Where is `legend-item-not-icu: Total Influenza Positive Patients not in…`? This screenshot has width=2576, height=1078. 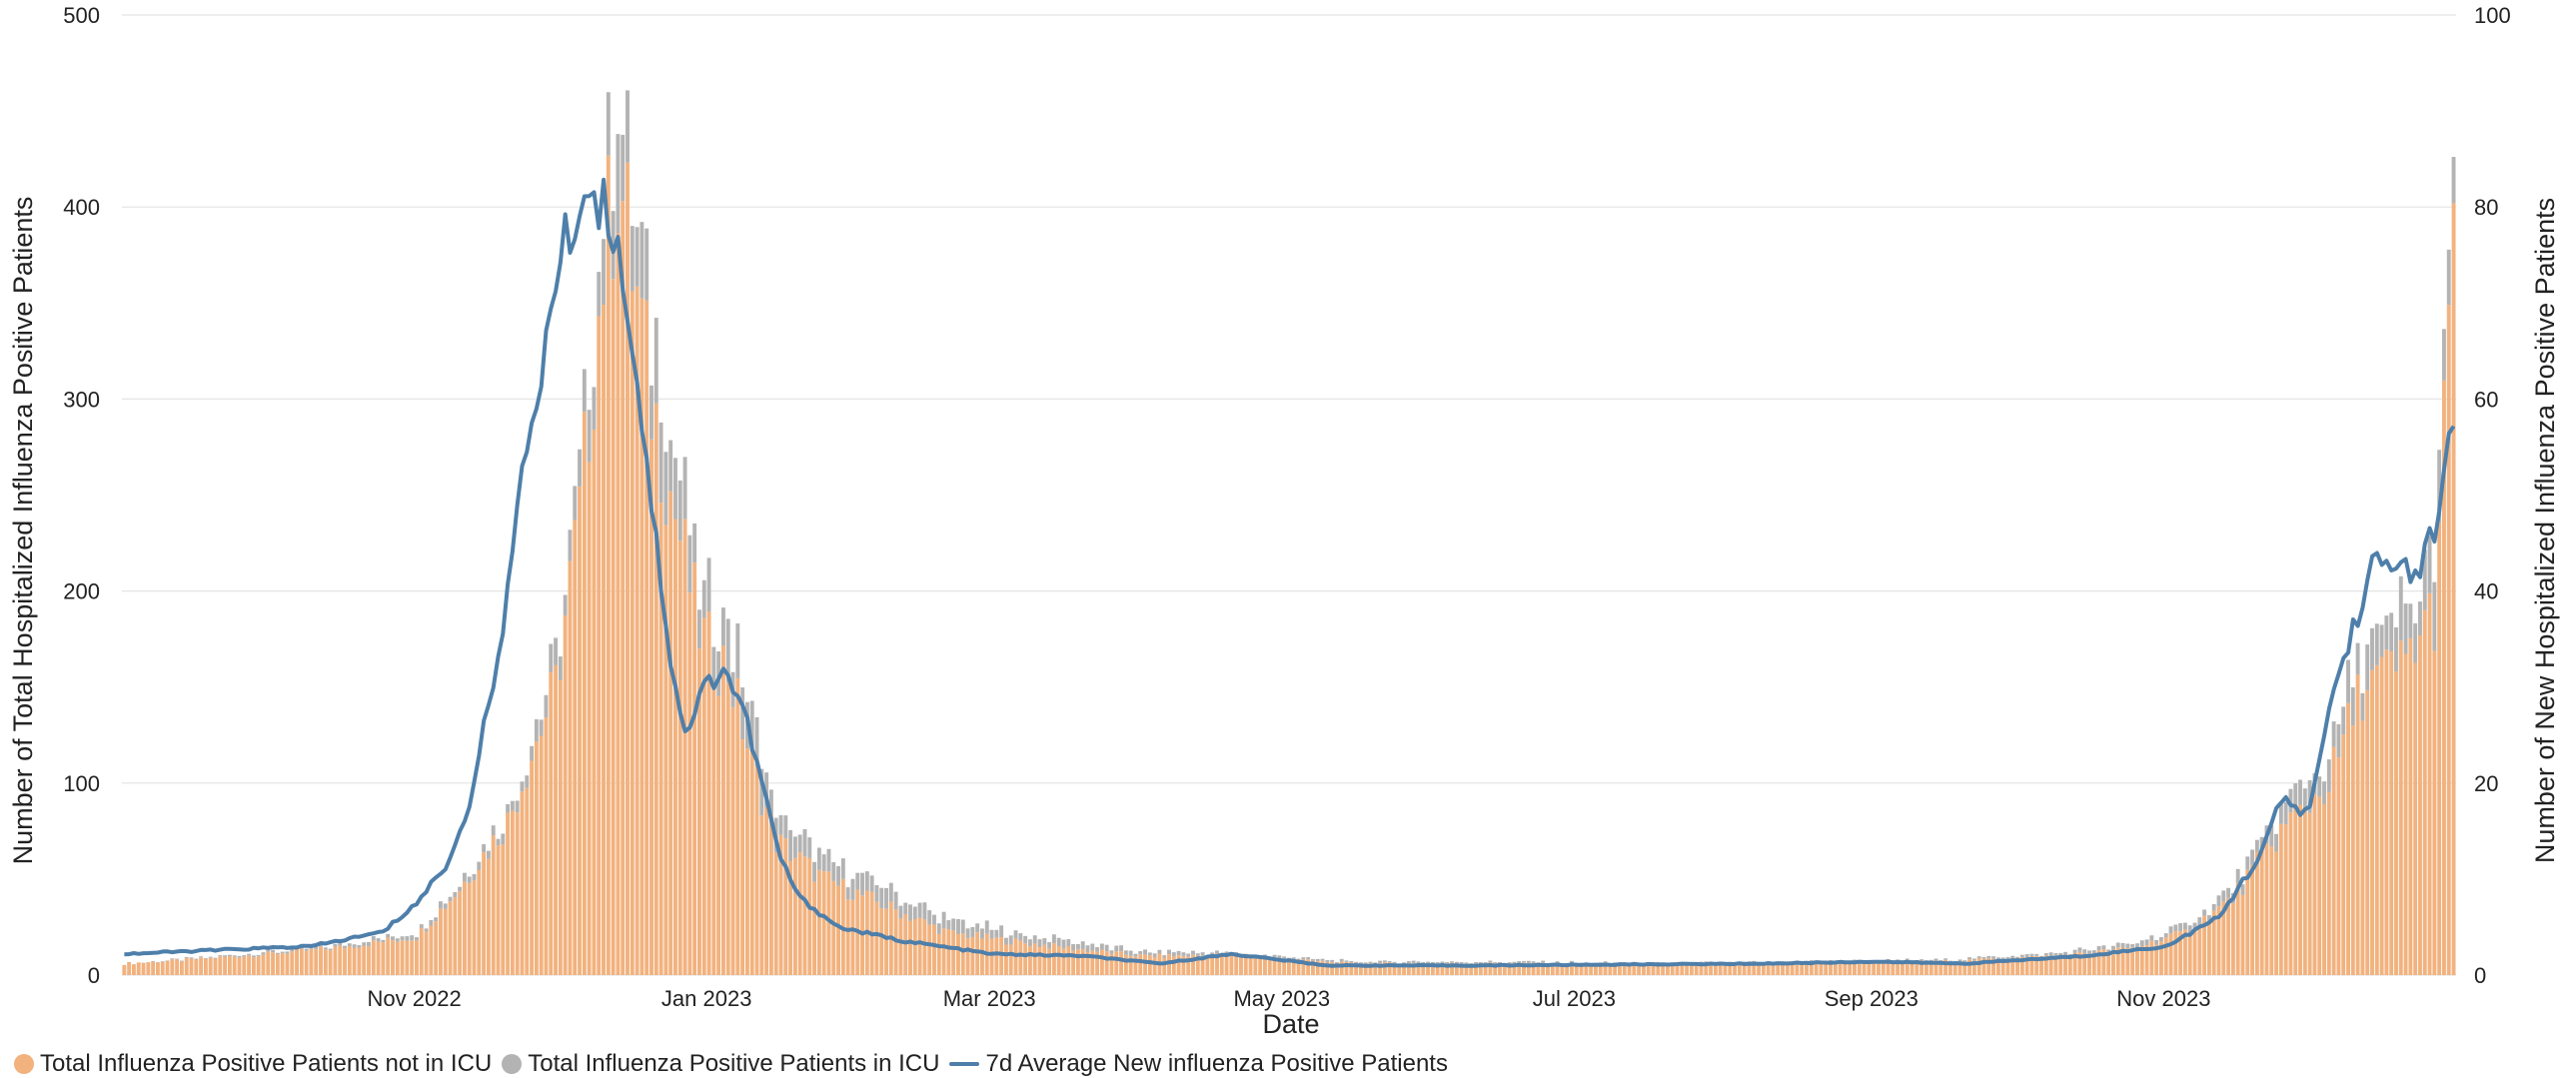
legend-item-not-icu: Total Influenza Positive Patients not in… is located at coordinates (253, 1064).